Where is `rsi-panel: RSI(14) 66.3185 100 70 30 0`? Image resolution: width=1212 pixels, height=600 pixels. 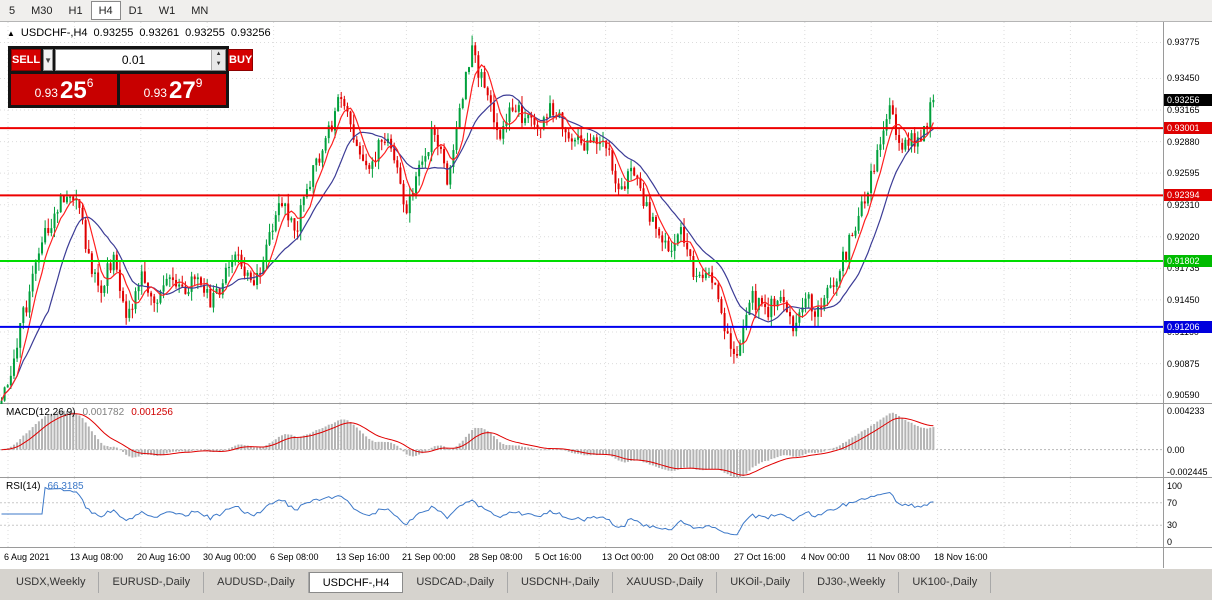 rsi-panel: RSI(14) 66.3185 100 70 30 0 is located at coordinates (606, 513).